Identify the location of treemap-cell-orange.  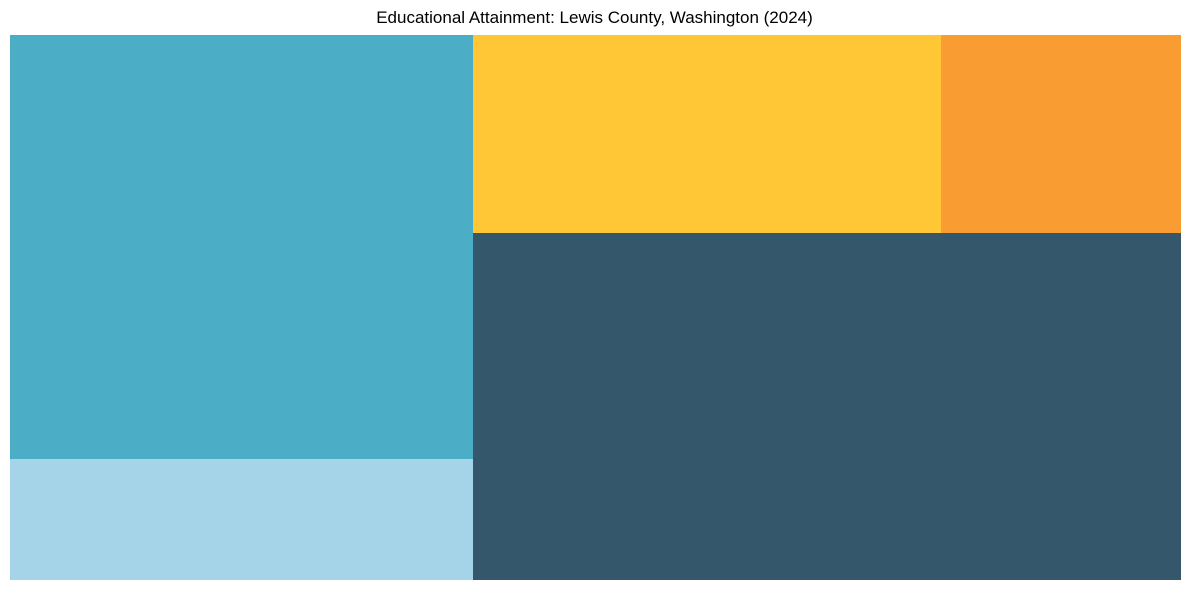
(1060, 134).